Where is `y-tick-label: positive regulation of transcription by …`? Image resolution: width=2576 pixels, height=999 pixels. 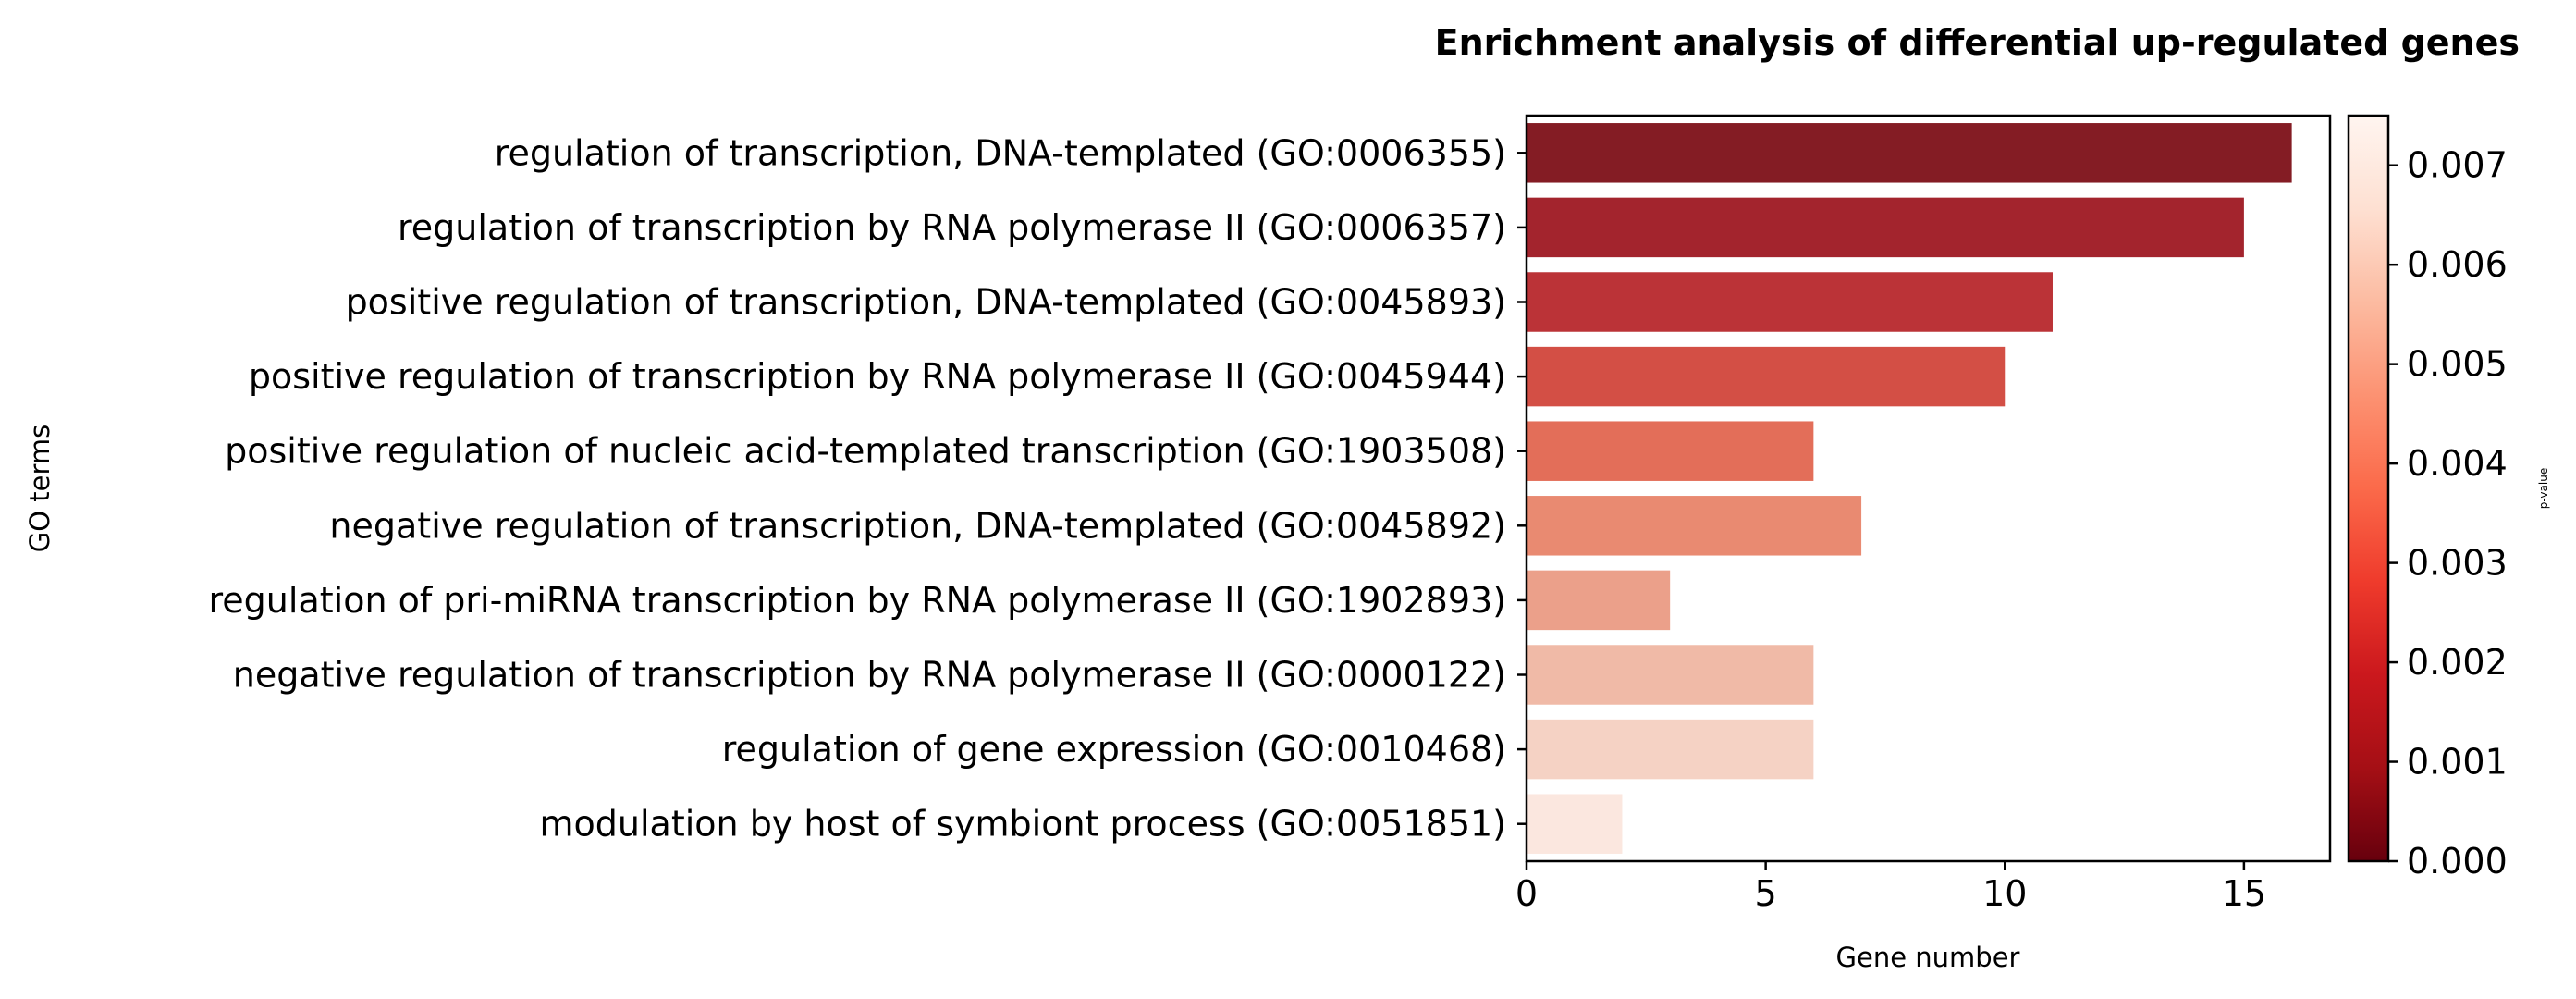
y-tick-label: positive regulation of transcription by … is located at coordinates (877, 376).